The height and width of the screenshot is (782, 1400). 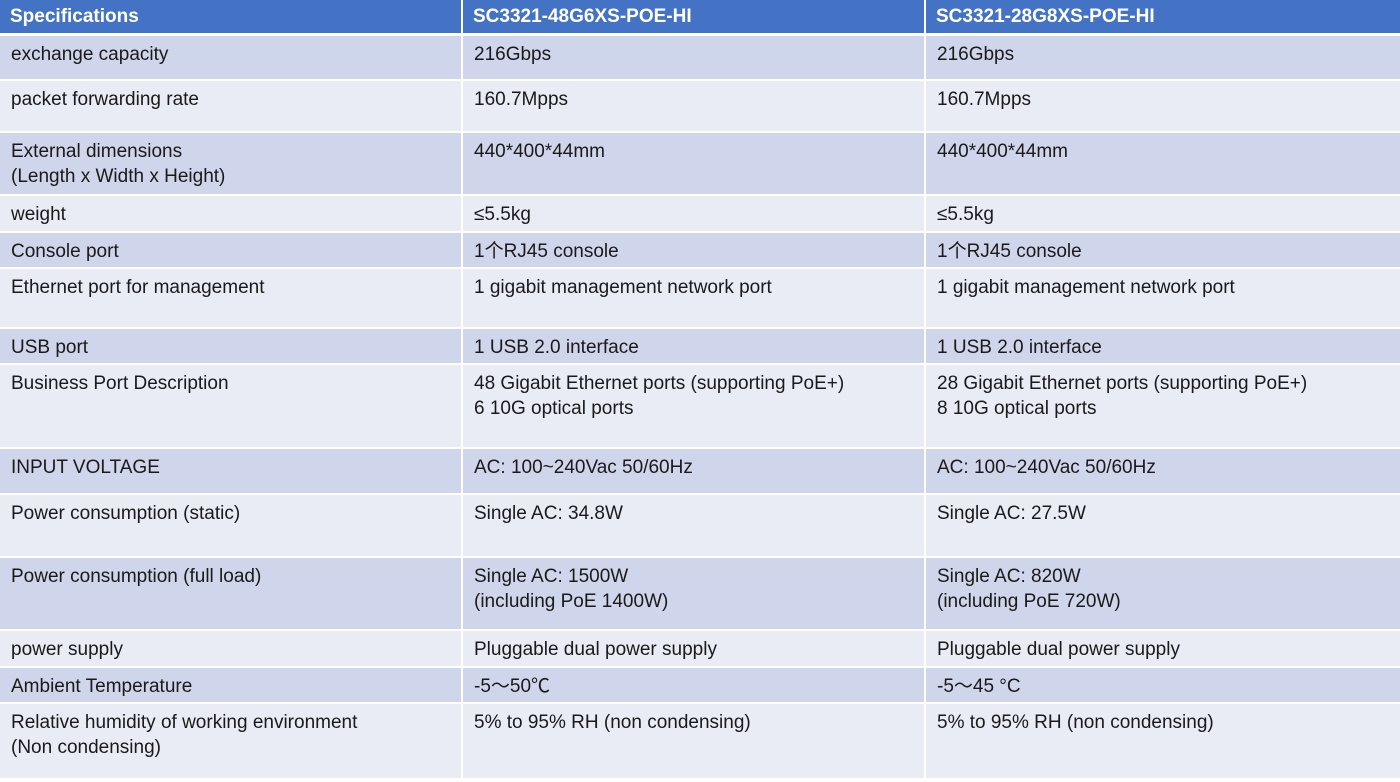 I want to click on spec-label: weight, so click(x=231, y=213).